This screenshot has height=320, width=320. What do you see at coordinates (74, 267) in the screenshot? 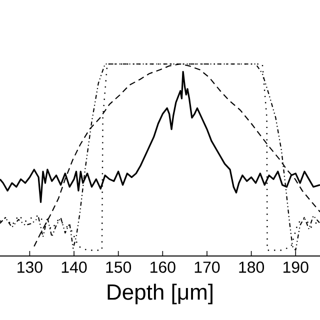
I see `x-tick-label: 140` at bounding box center [74, 267].